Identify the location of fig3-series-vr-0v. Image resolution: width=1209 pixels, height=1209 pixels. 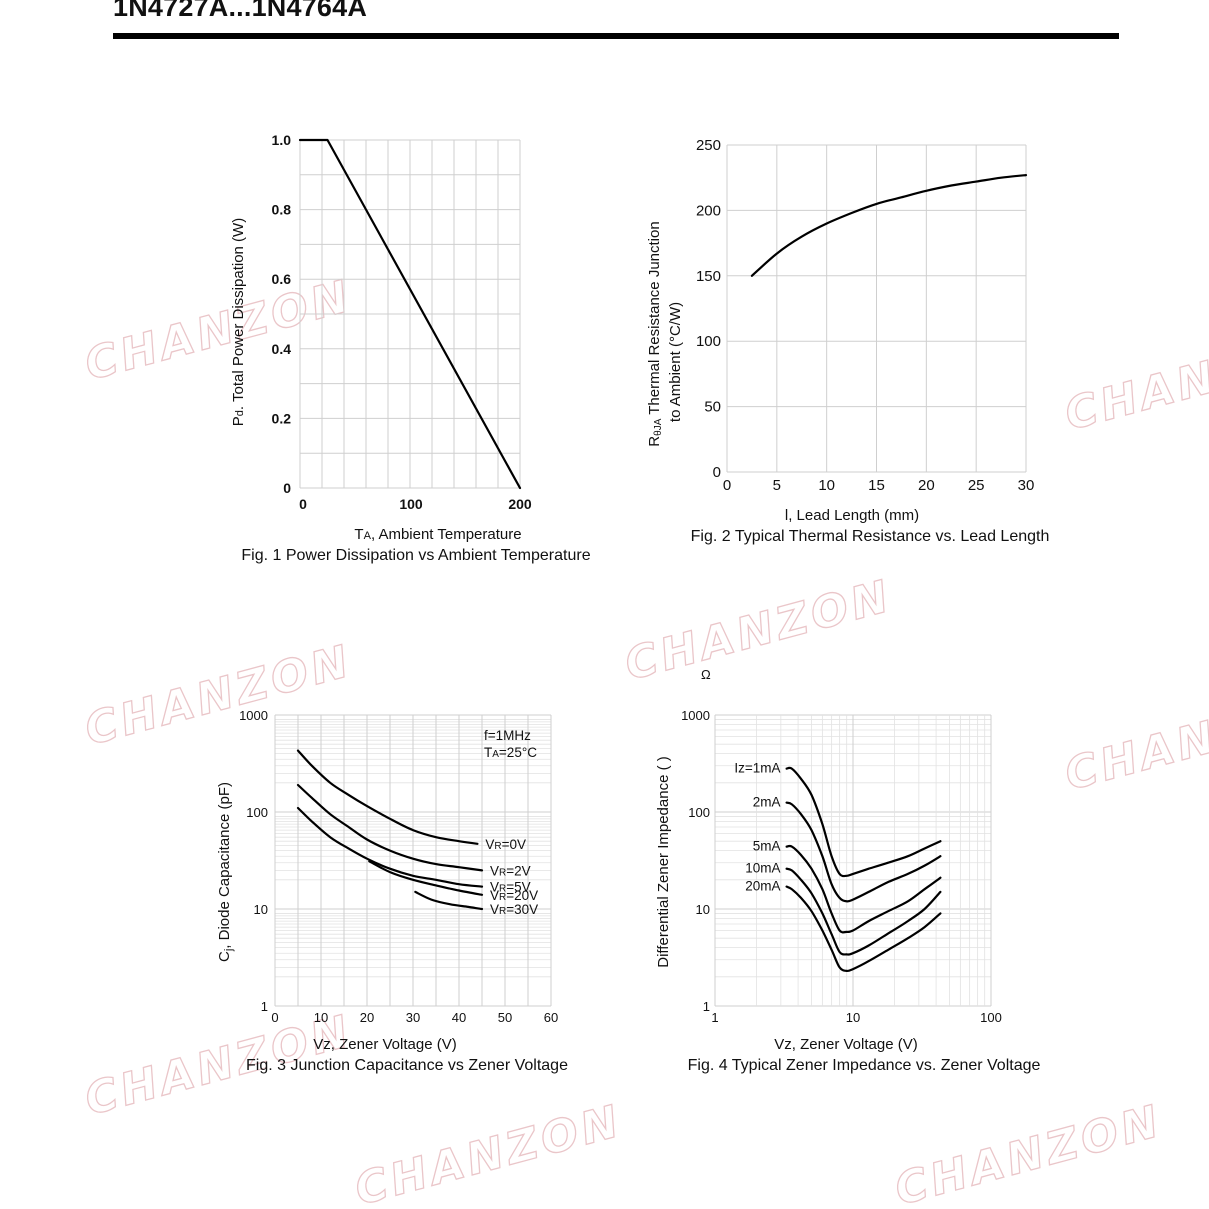
(387, 797).